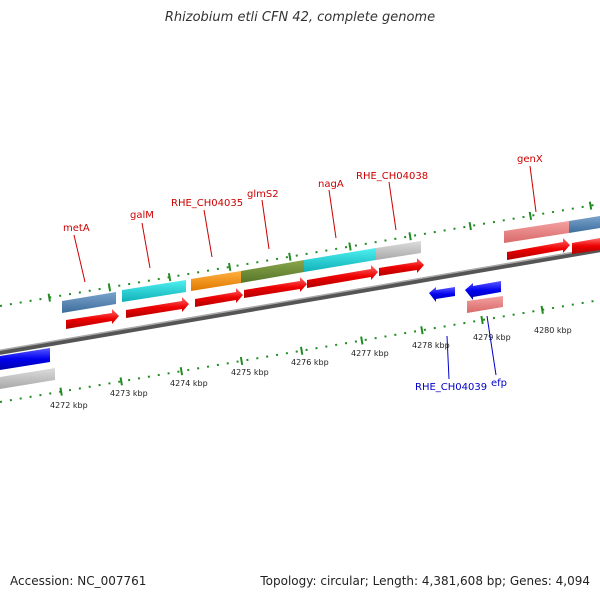 This screenshot has width=600, height=600. Describe the element at coordinates (485, 304) in the screenshot. I see `category-box-efp` at that location.